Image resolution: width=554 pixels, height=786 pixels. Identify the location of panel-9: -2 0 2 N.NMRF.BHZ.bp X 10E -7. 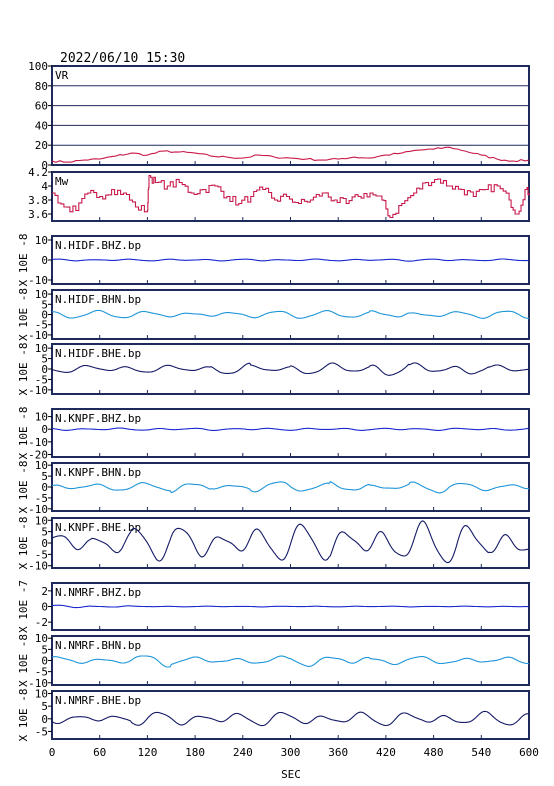
(273, 606).